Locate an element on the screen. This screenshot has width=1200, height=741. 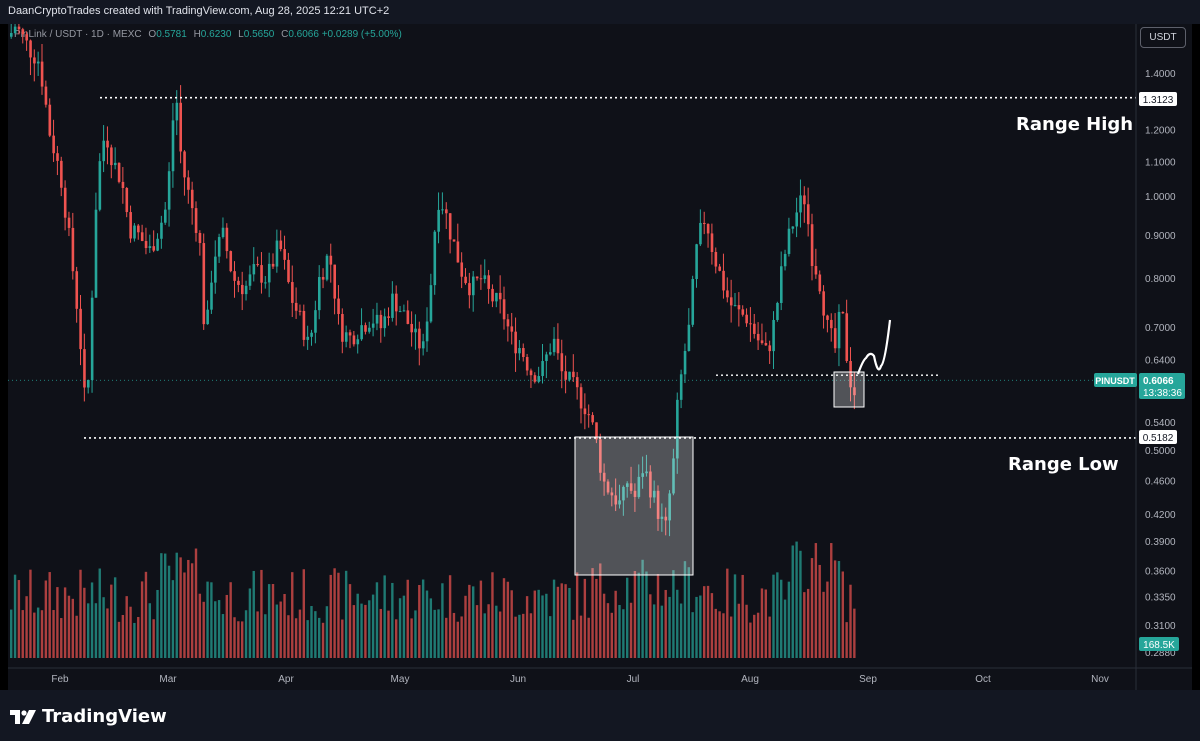
currency-button: USDT is located at coordinates (1163, 37).